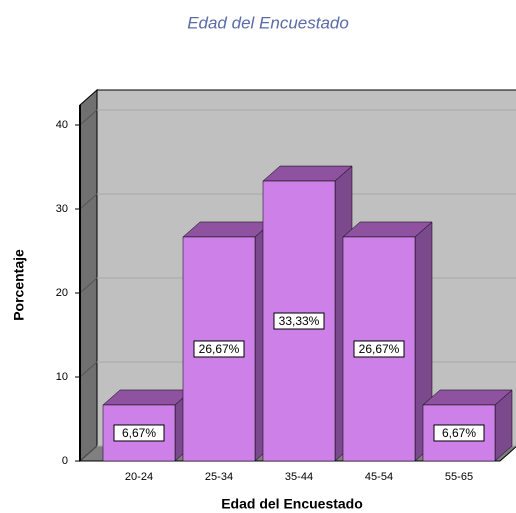 This screenshot has height=513, width=516. What do you see at coordinates (139, 477) in the screenshot?
I see `x-tick-label: 20-24` at bounding box center [139, 477].